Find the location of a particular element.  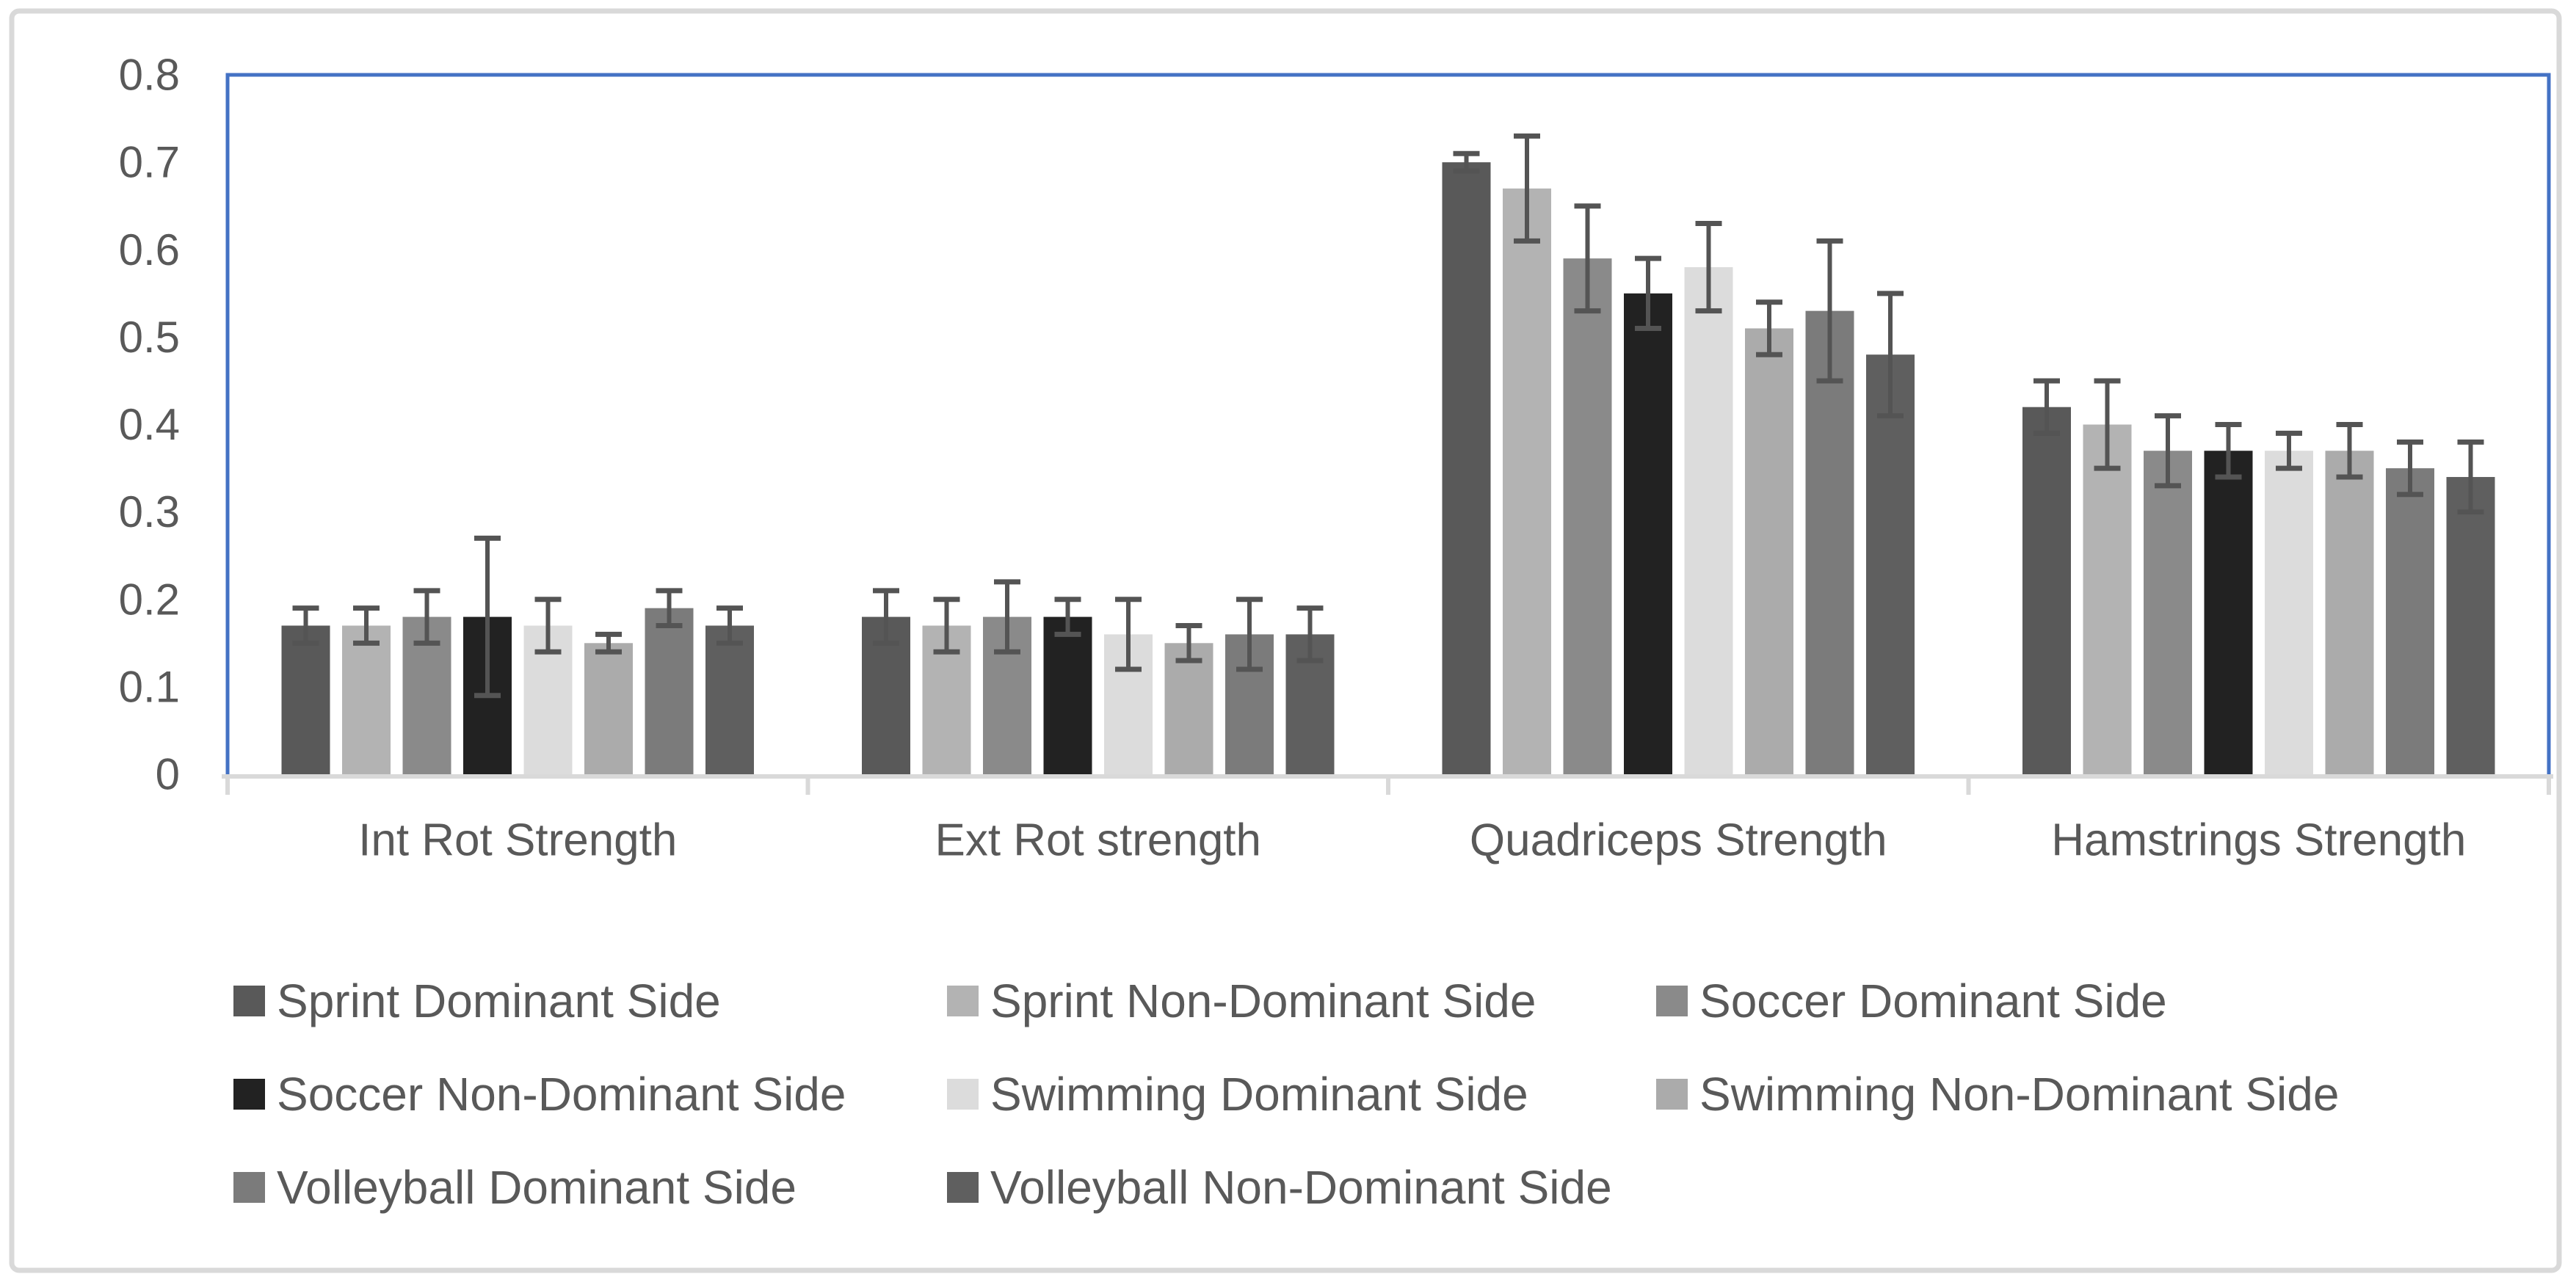

y-tick-label: 0.5 is located at coordinates (150, 337).